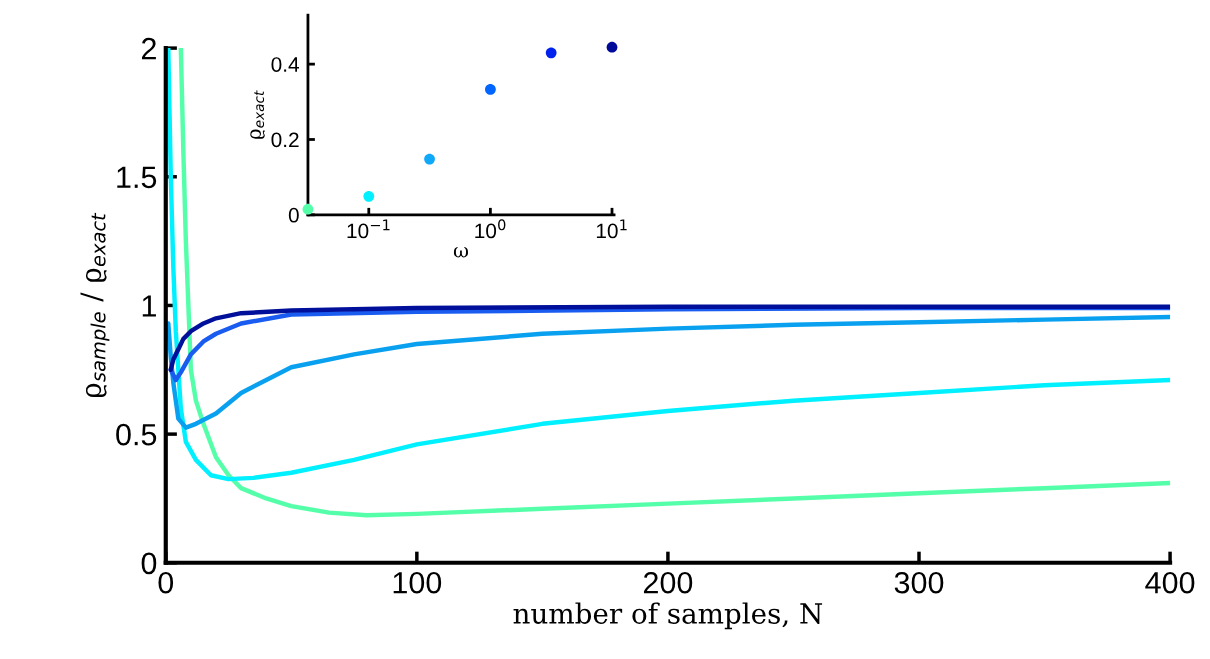 The width and height of the screenshot is (1210, 659). I want to click on y-tick-label: 0.2, so click(285, 140).